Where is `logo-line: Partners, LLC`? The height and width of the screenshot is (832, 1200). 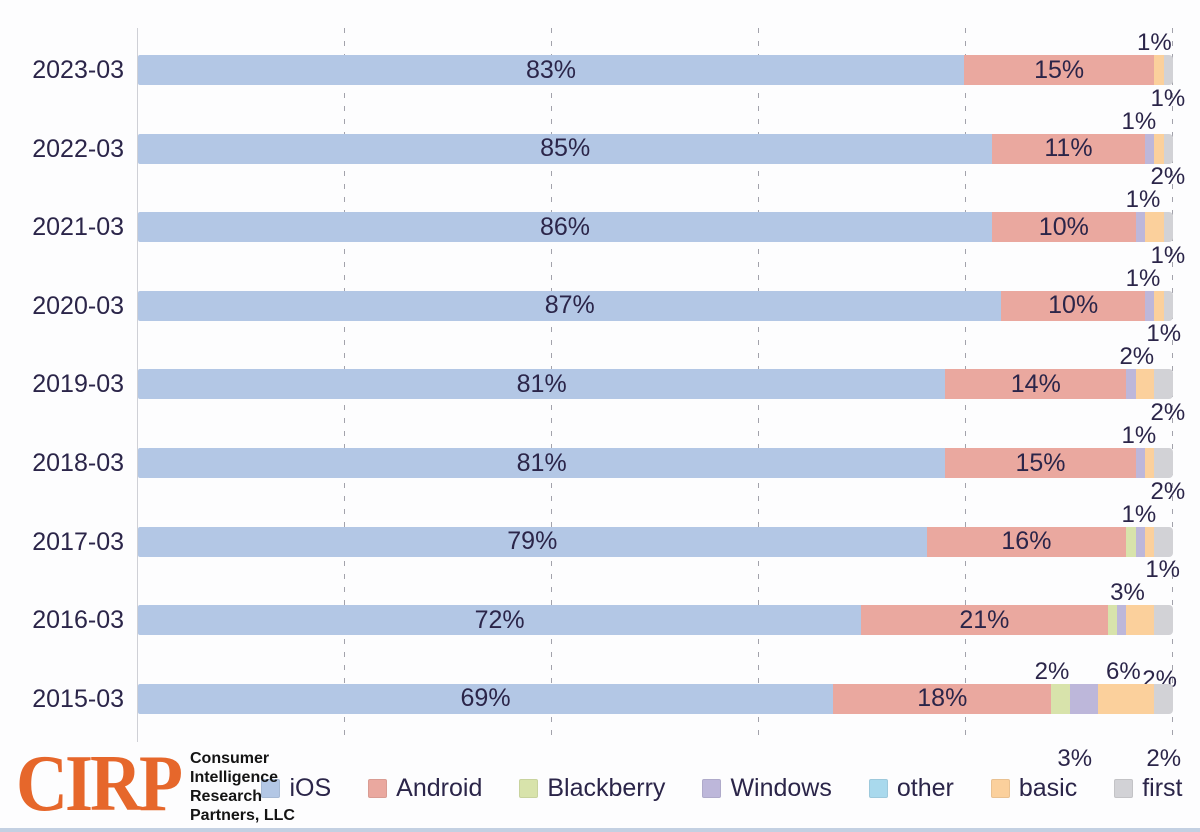 logo-line: Partners, LLC is located at coordinates (242, 815).